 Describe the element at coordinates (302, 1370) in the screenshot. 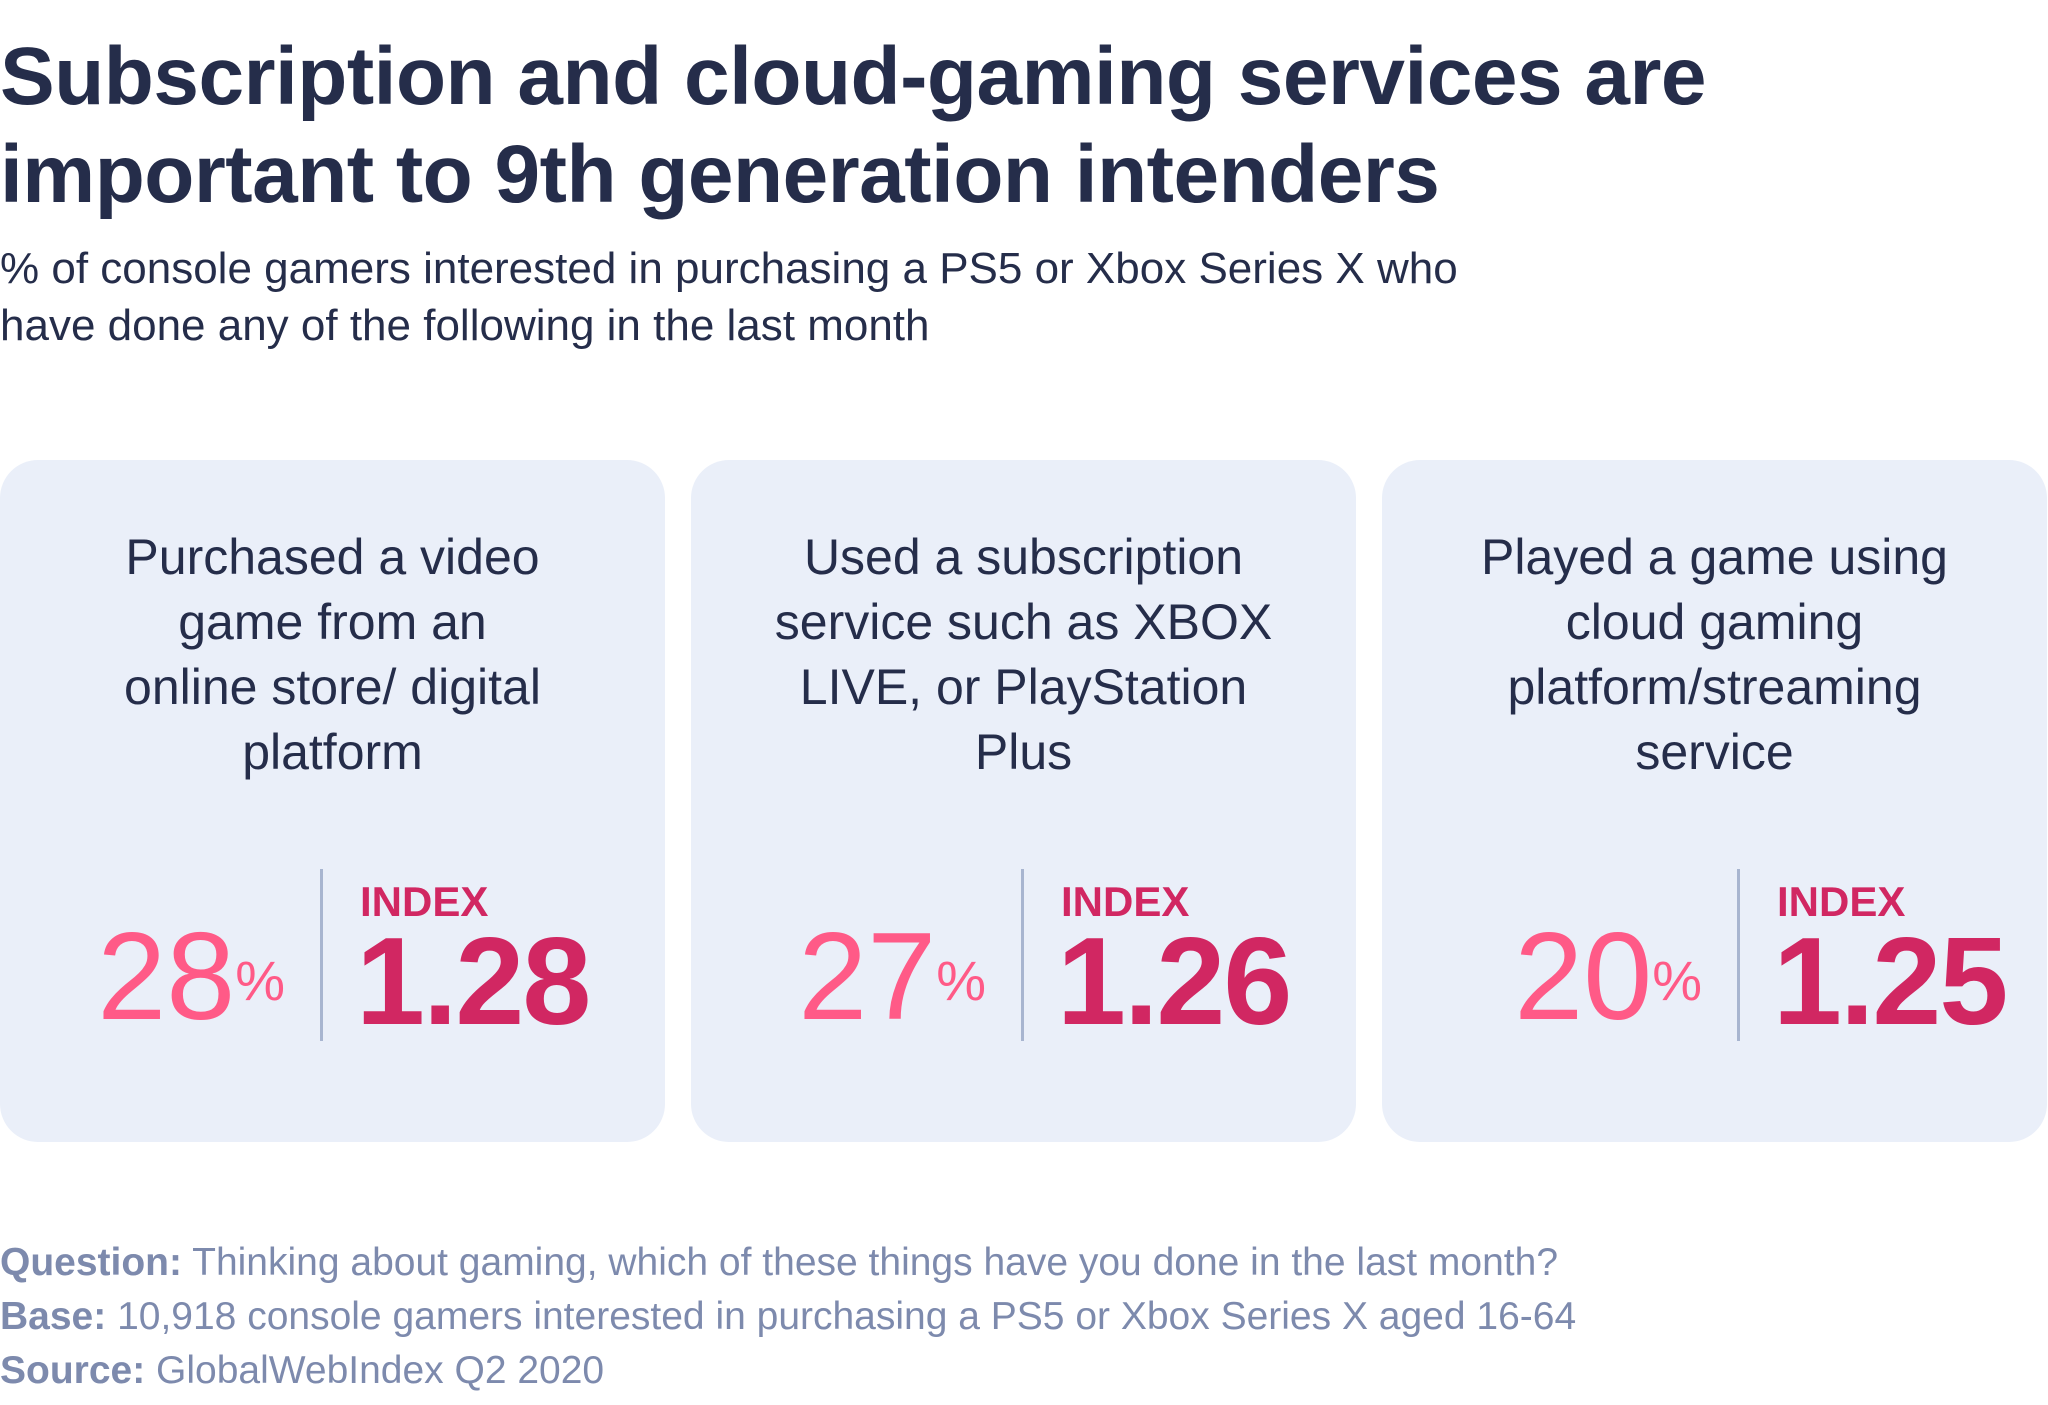

I see `footer-source: Source: GlobalWebIndex Q2 2020` at that location.